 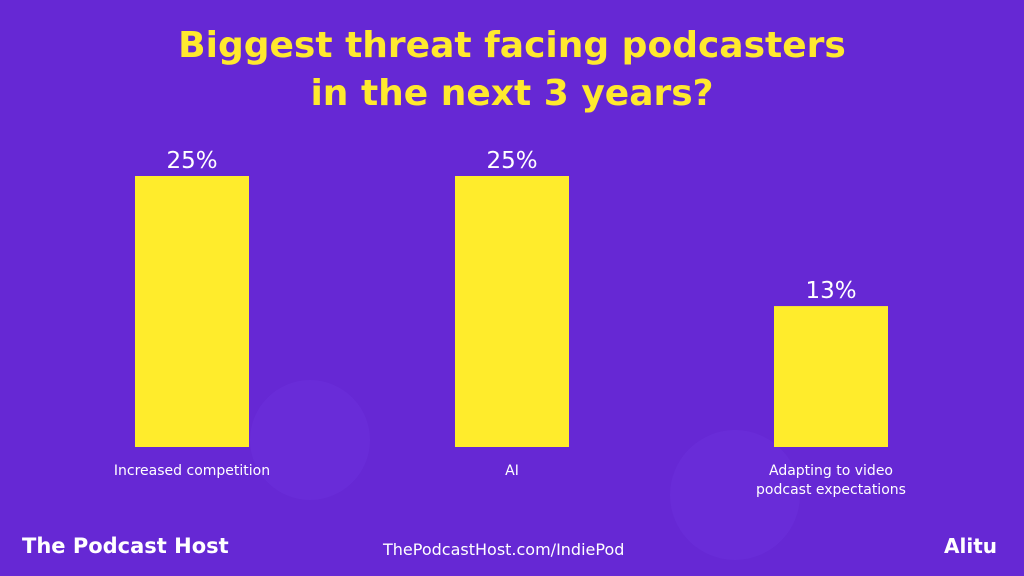 What do you see at coordinates (512, 93) in the screenshot?
I see `title-line: in the next 3 years?` at bounding box center [512, 93].